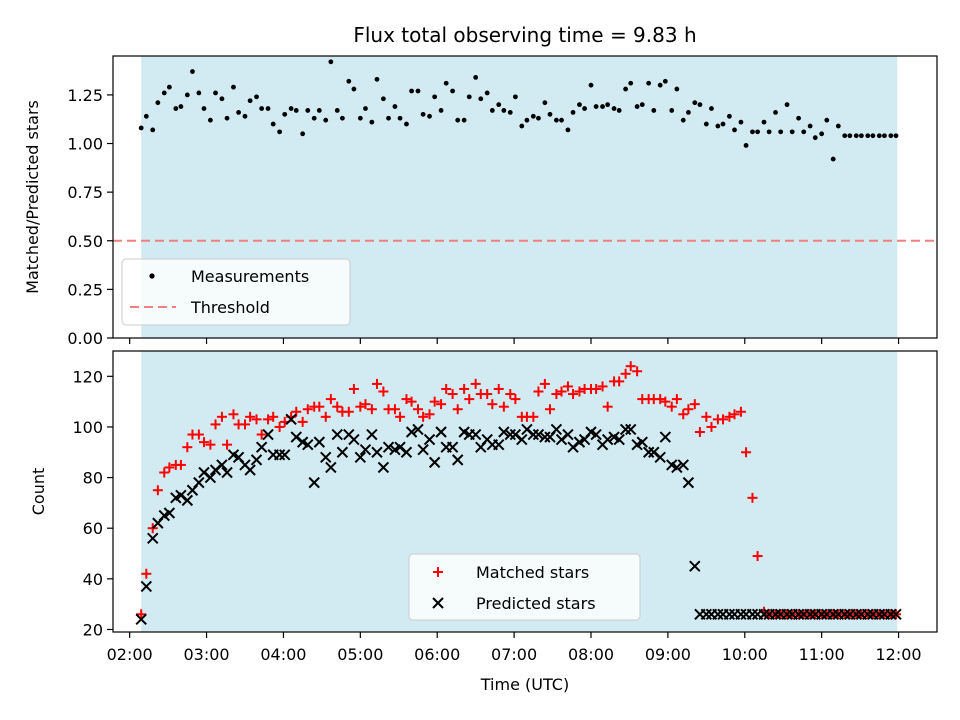 The width and height of the screenshot is (960, 720). Describe the element at coordinates (518, 110) in the screenshot. I see `top-measurements` at that location.